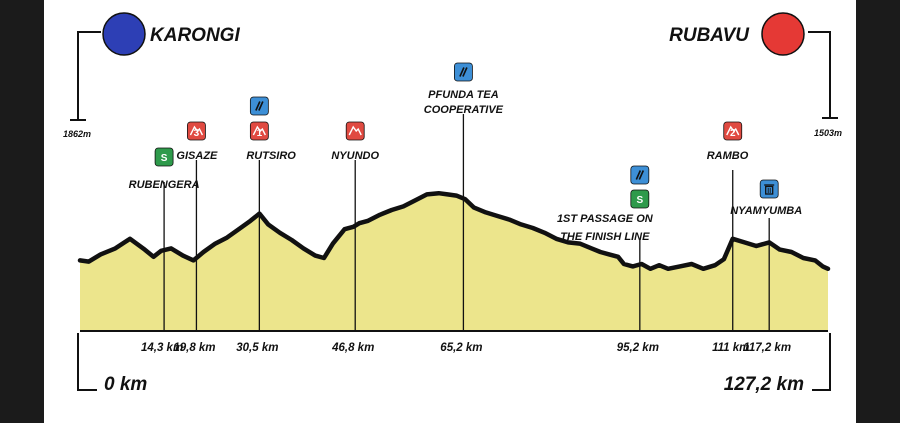 The image size is (900, 423). What do you see at coordinates (162, 348) in the screenshot?
I see `waypoint-km-label: 14,3 km` at bounding box center [162, 348].